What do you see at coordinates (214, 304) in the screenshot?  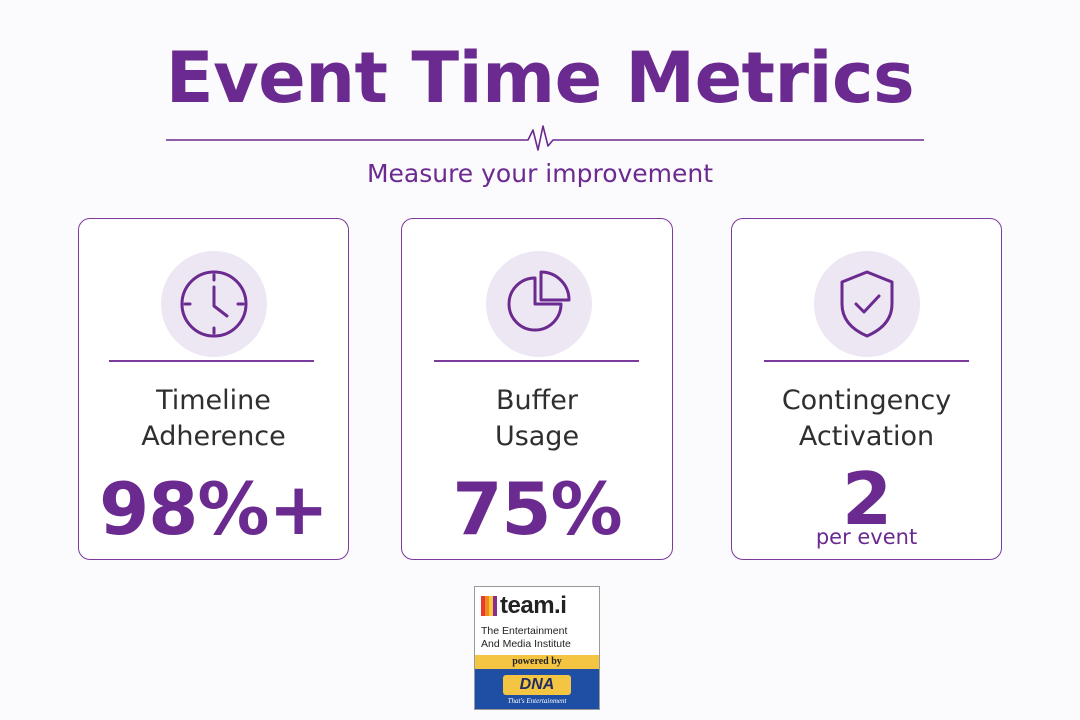 I see `clock-icon` at bounding box center [214, 304].